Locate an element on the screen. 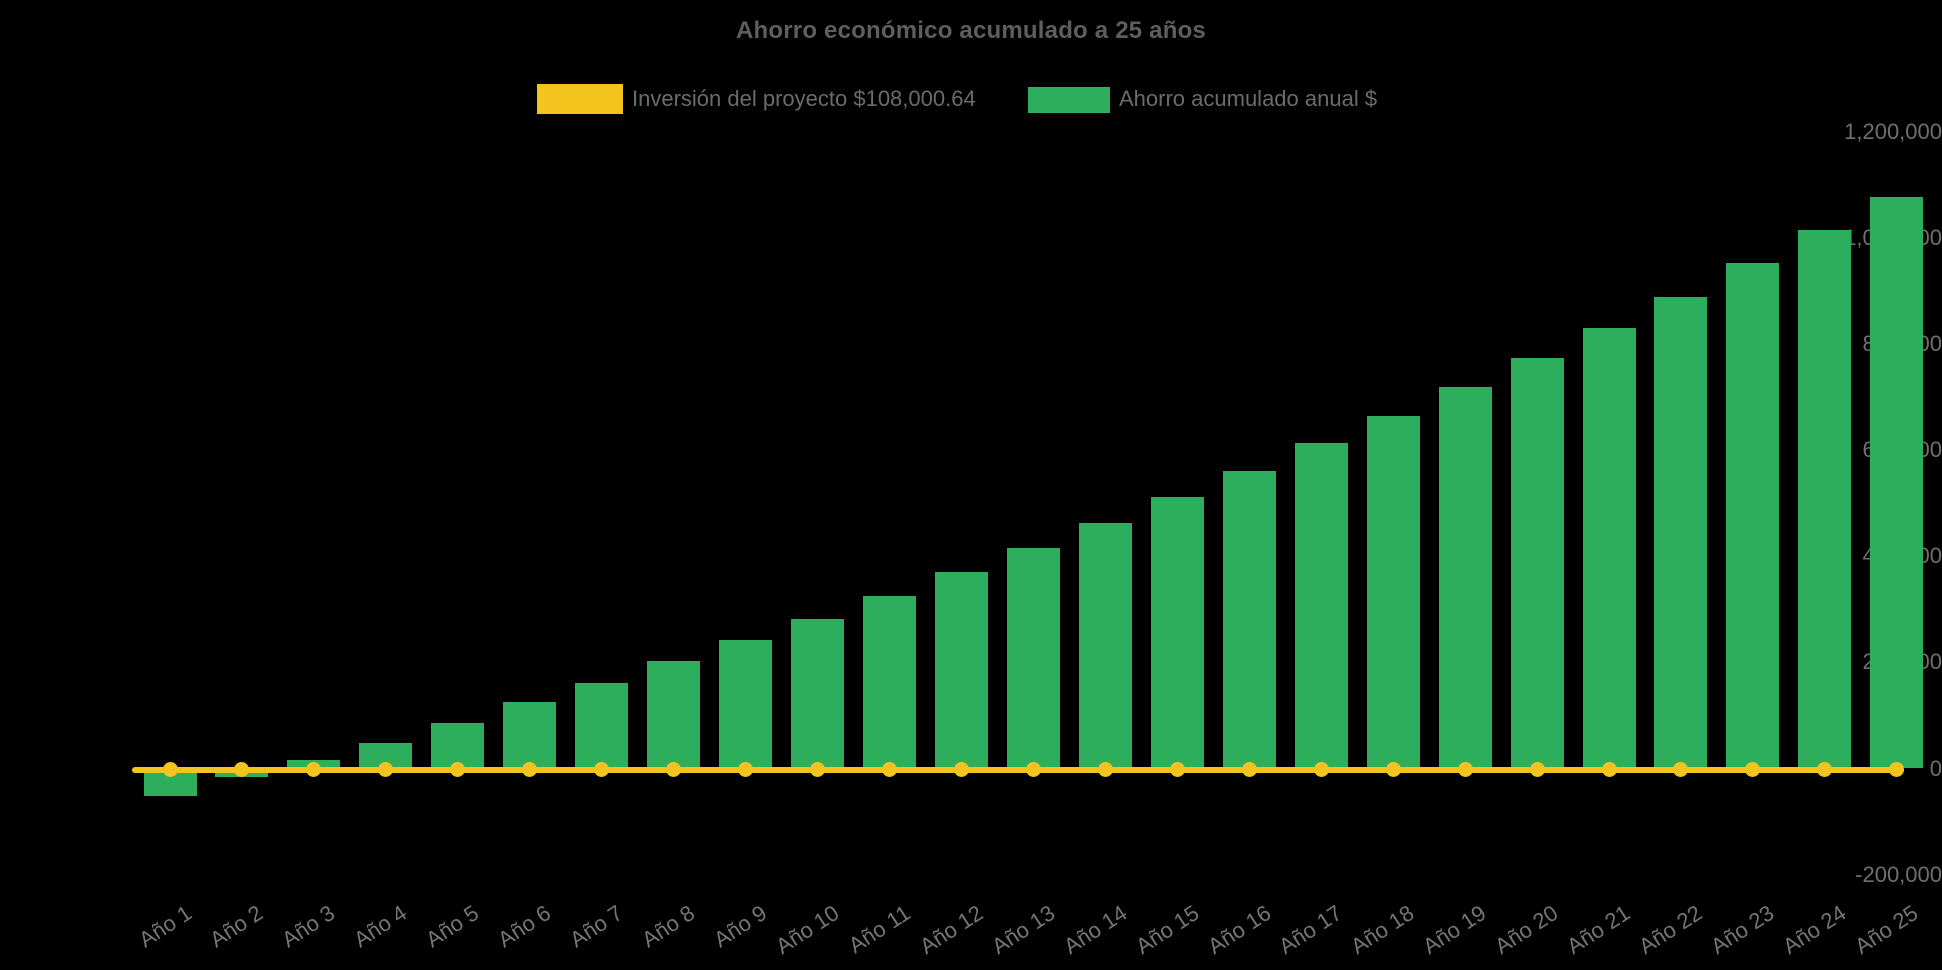 The height and width of the screenshot is (970, 1942). x-axis-tick-label: Año 24 is located at coordinates (1814, 929).